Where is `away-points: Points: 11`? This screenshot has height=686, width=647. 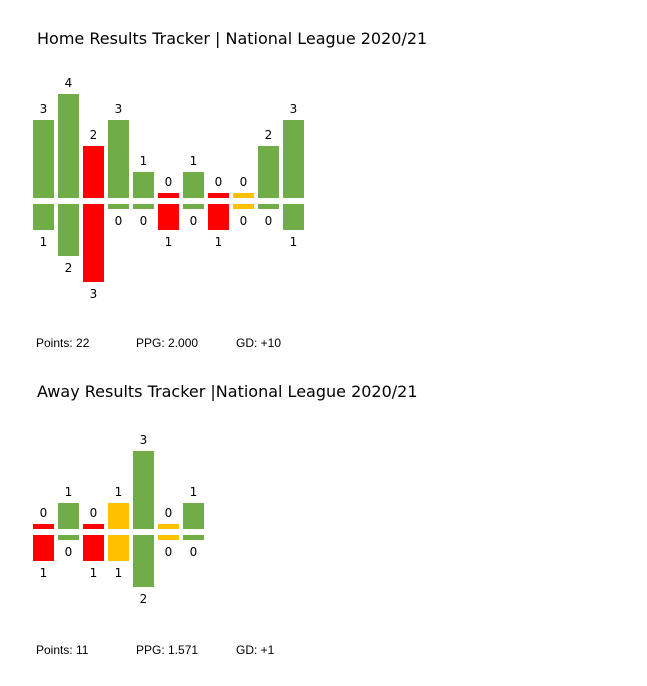
away-points: Points: 11 is located at coordinates (62, 650).